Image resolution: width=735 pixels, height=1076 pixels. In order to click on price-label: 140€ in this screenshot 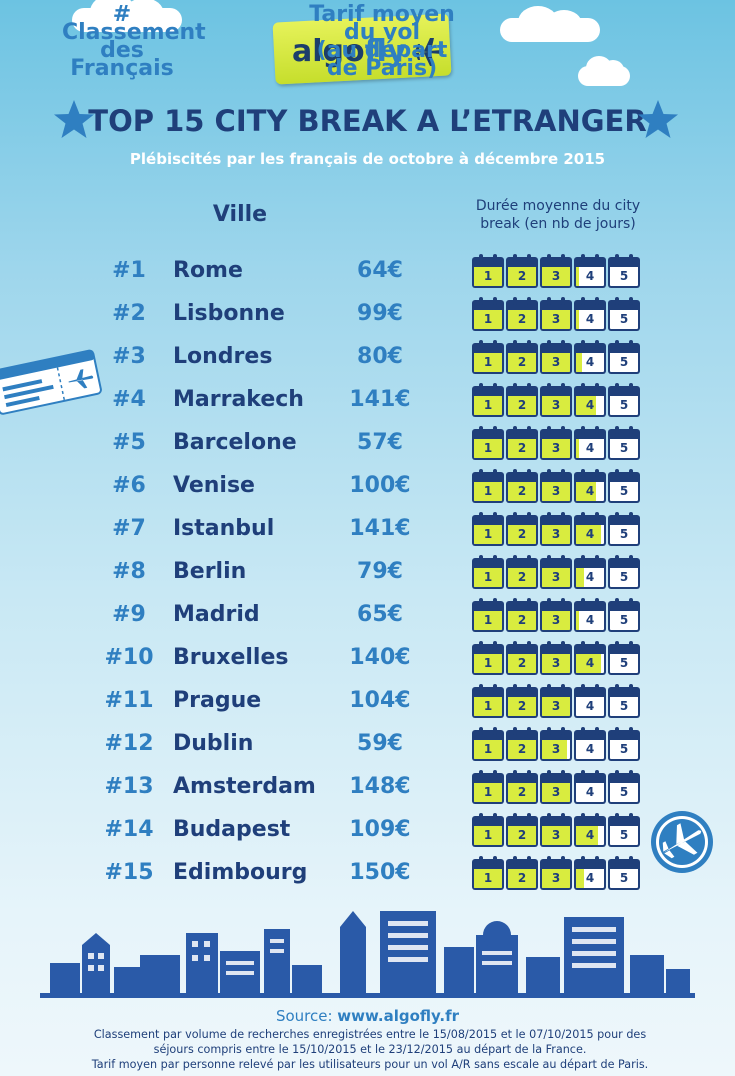, I will do `click(380, 657)`.